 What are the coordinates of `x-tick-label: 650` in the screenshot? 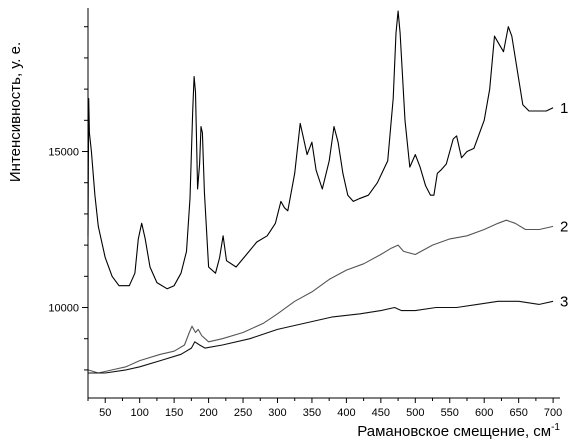 It's located at (518, 413).